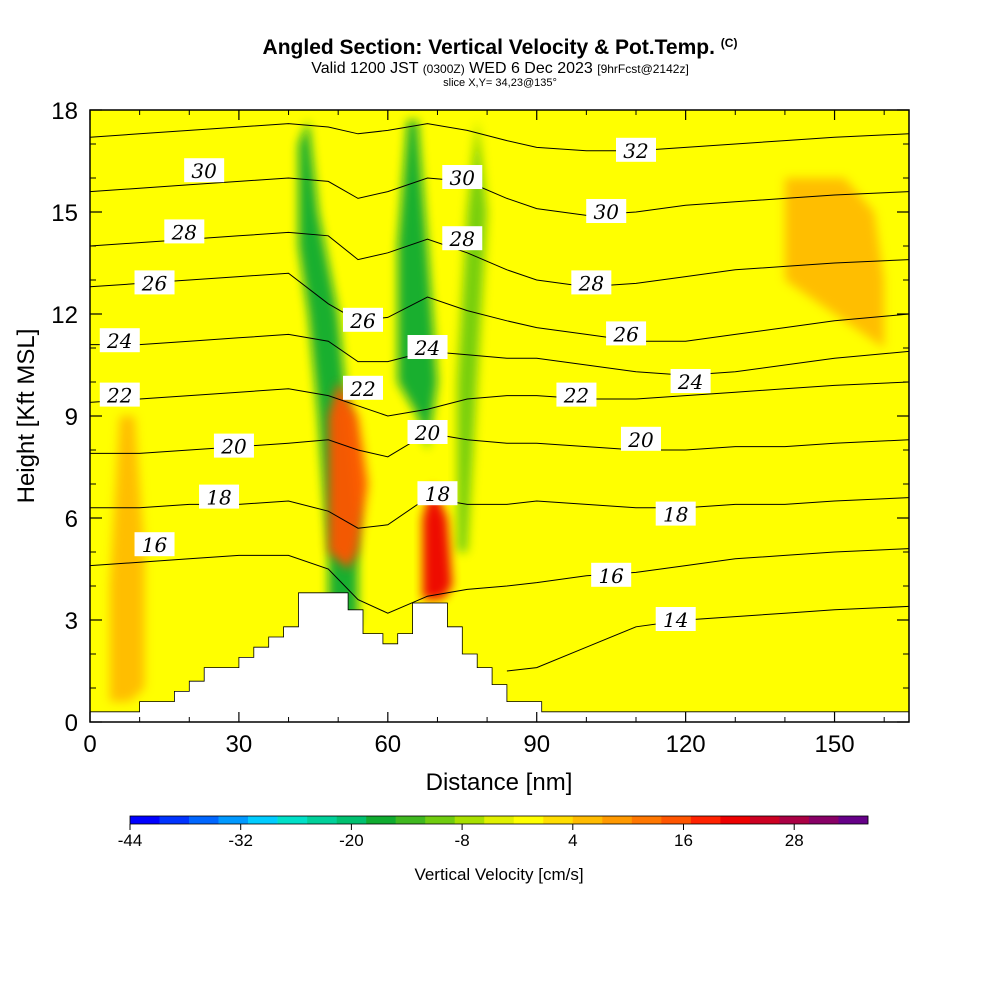  I want to click on x-axis-label: Distance [nm], so click(499, 782).